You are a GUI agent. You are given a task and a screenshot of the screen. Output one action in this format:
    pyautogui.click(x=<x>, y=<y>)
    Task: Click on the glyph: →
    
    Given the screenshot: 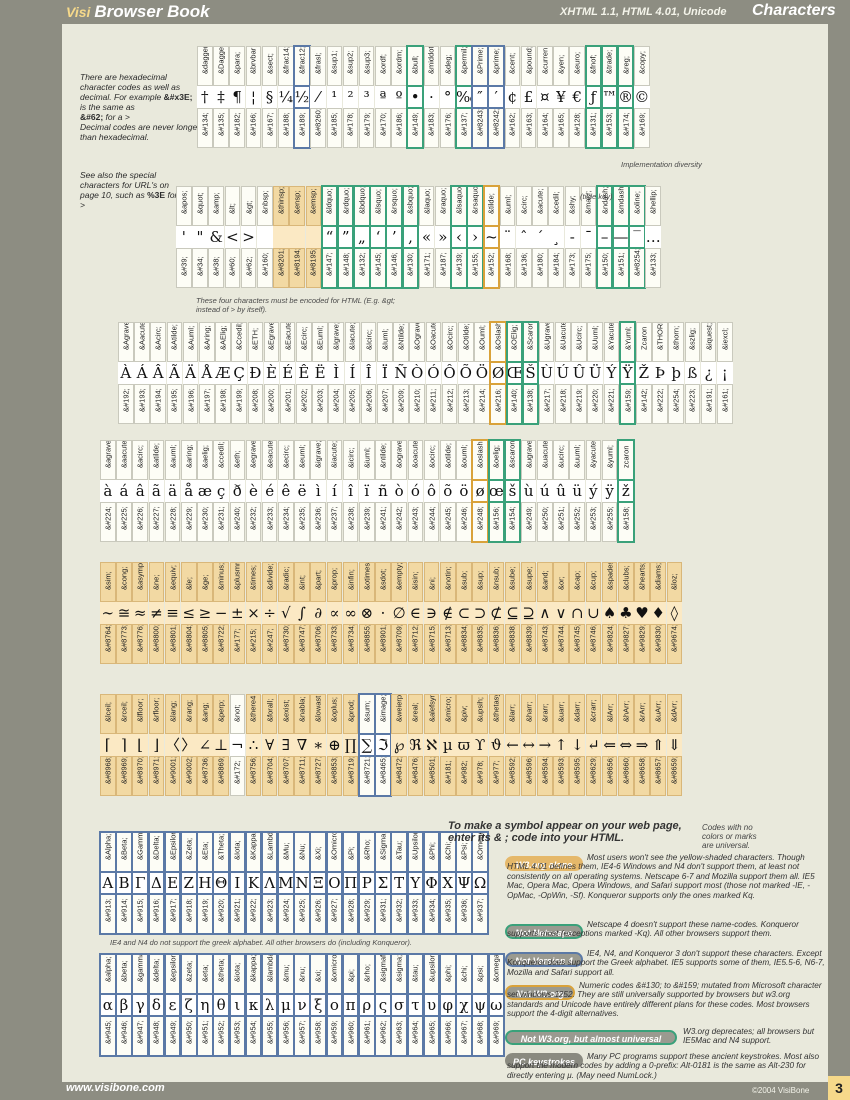 What is the action you would take?
    pyautogui.click(x=545, y=745)
    